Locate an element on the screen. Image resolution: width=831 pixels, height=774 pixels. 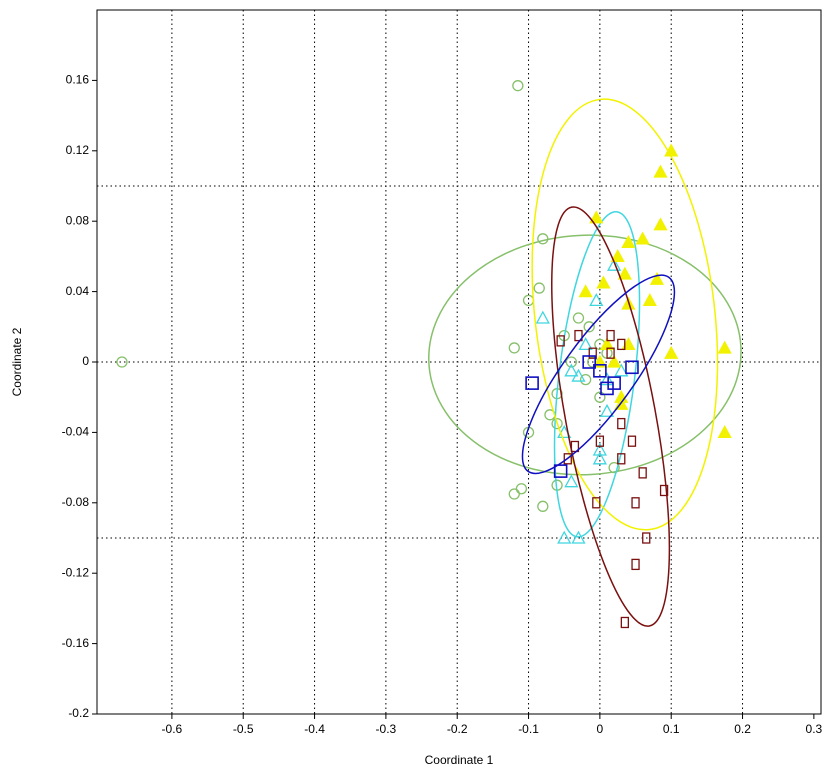
x-tick-label: -0.2 is located at coordinates (457, 729).